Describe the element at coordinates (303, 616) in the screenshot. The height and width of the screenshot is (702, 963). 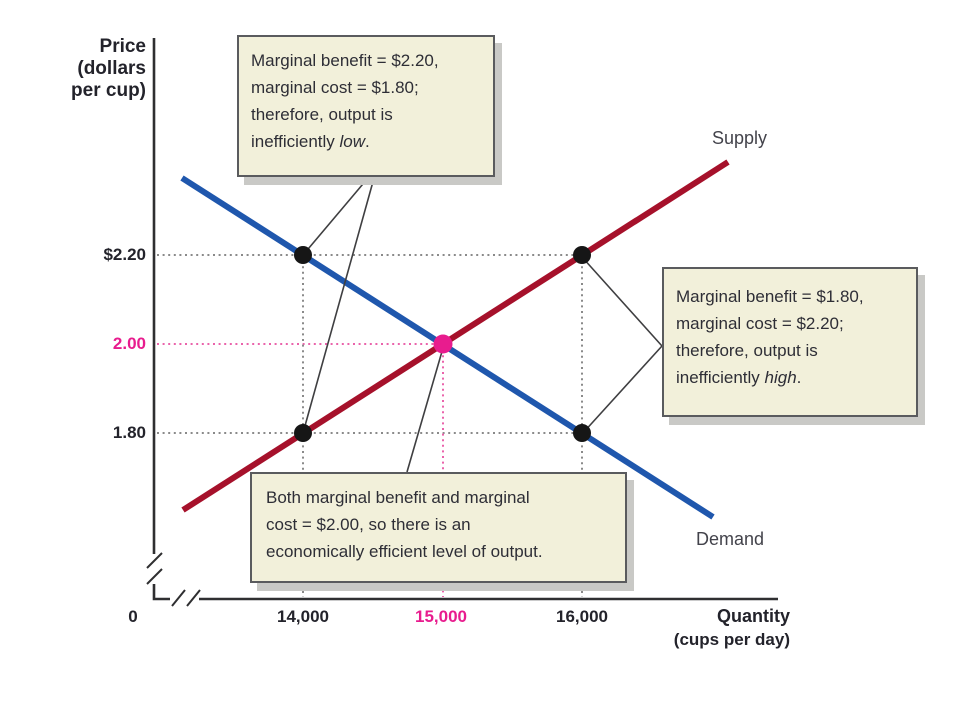
I see `x-tick-14000: 14,000` at that location.